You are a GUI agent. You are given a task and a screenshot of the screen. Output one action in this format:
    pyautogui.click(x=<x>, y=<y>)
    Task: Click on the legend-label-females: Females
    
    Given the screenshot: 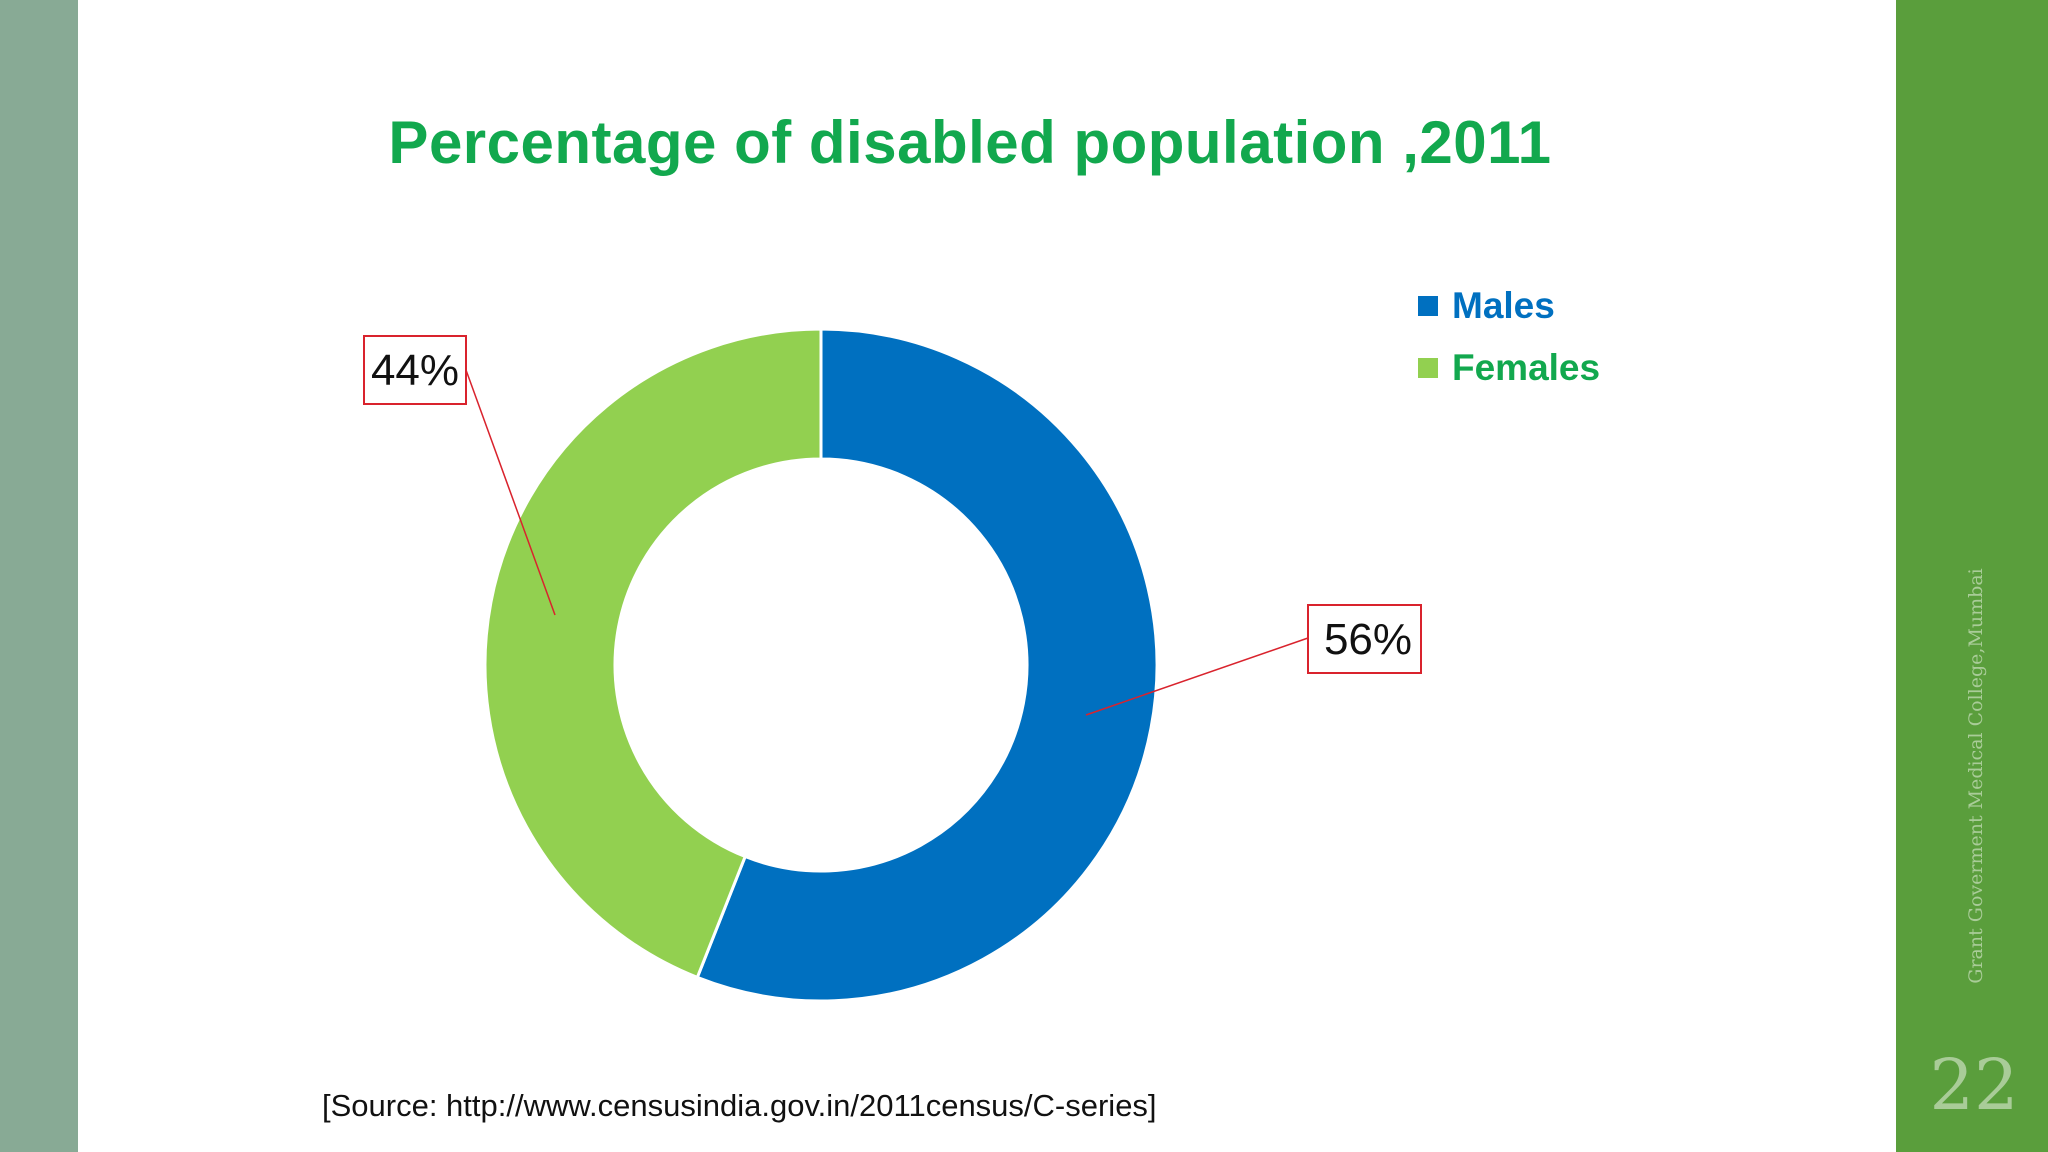 What is the action you would take?
    pyautogui.click(x=1526, y=367)
    